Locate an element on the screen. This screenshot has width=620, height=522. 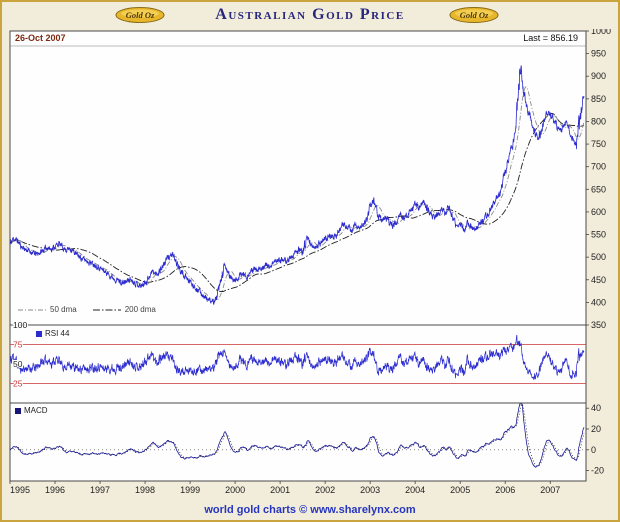
rsi-line is located at coordinates (297, 357).